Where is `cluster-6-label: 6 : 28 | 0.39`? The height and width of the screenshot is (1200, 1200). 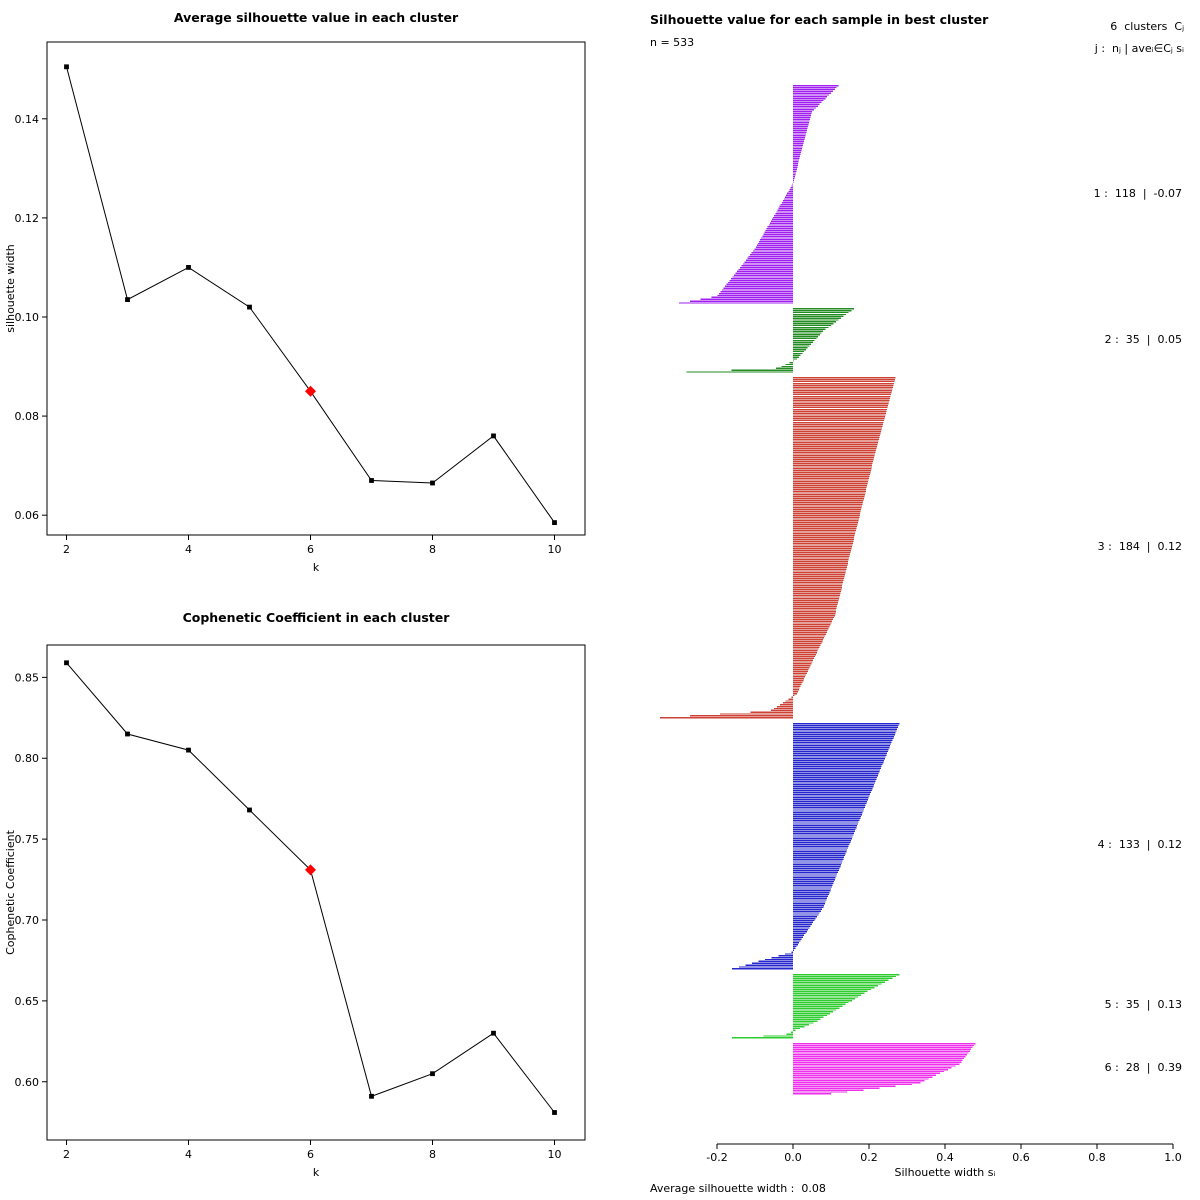 cluster-6-label: 6 : 28 | 0.39 is located at coordinates (1143, 1067).